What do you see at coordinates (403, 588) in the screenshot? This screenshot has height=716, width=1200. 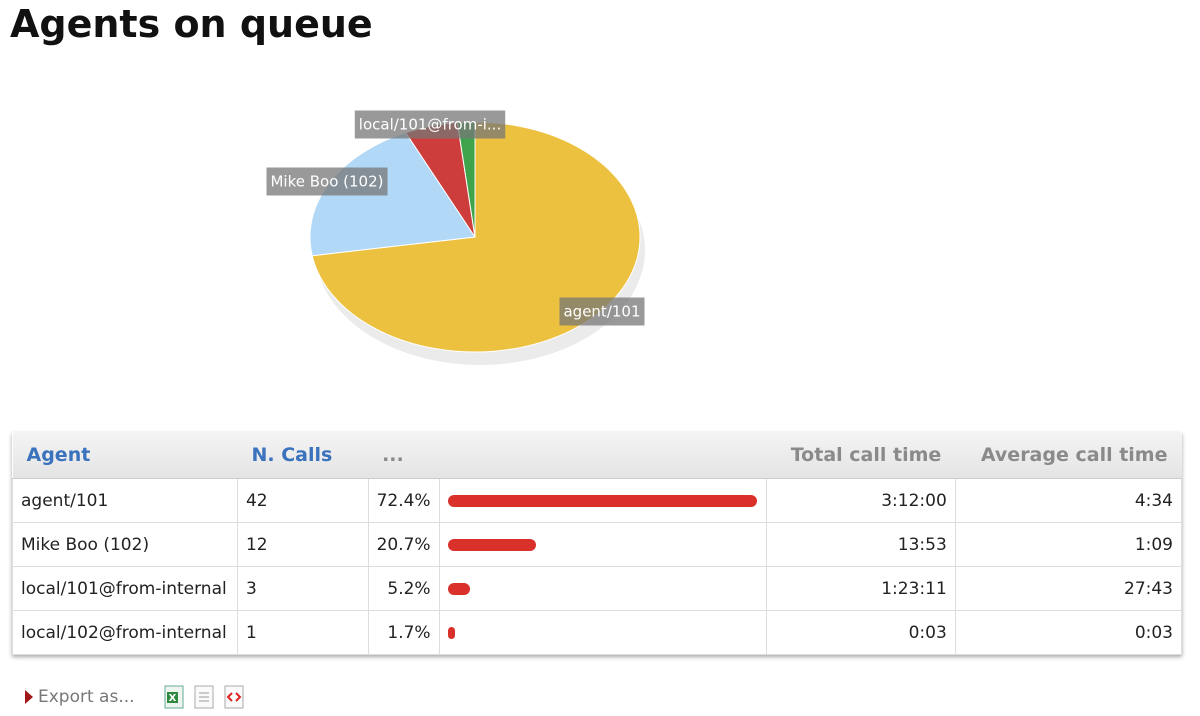 I see `percent-cell: 5.2%` at bounding box center [403, 588].